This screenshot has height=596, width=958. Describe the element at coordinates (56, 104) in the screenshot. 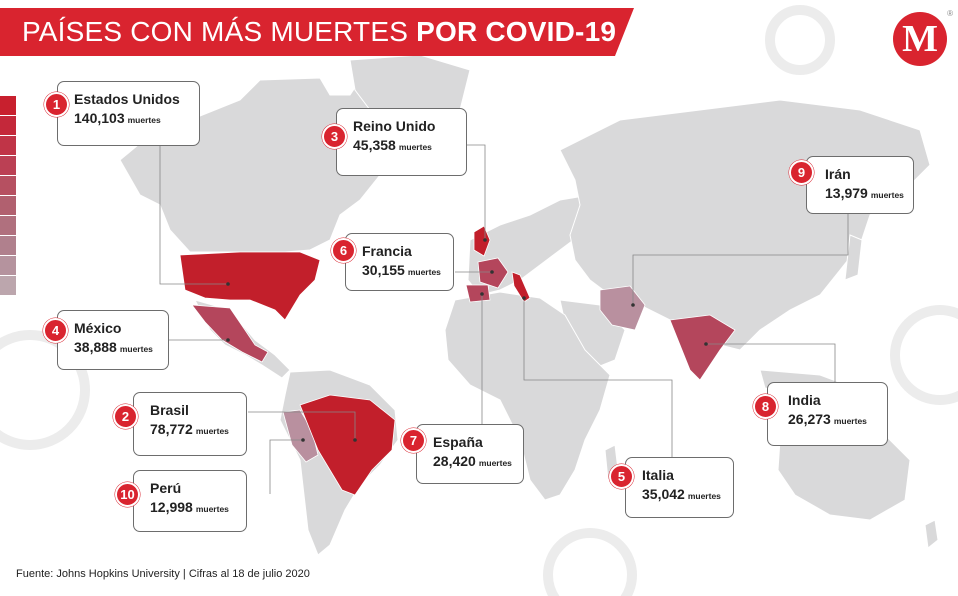

I see `rank-badge: 1` at that location.